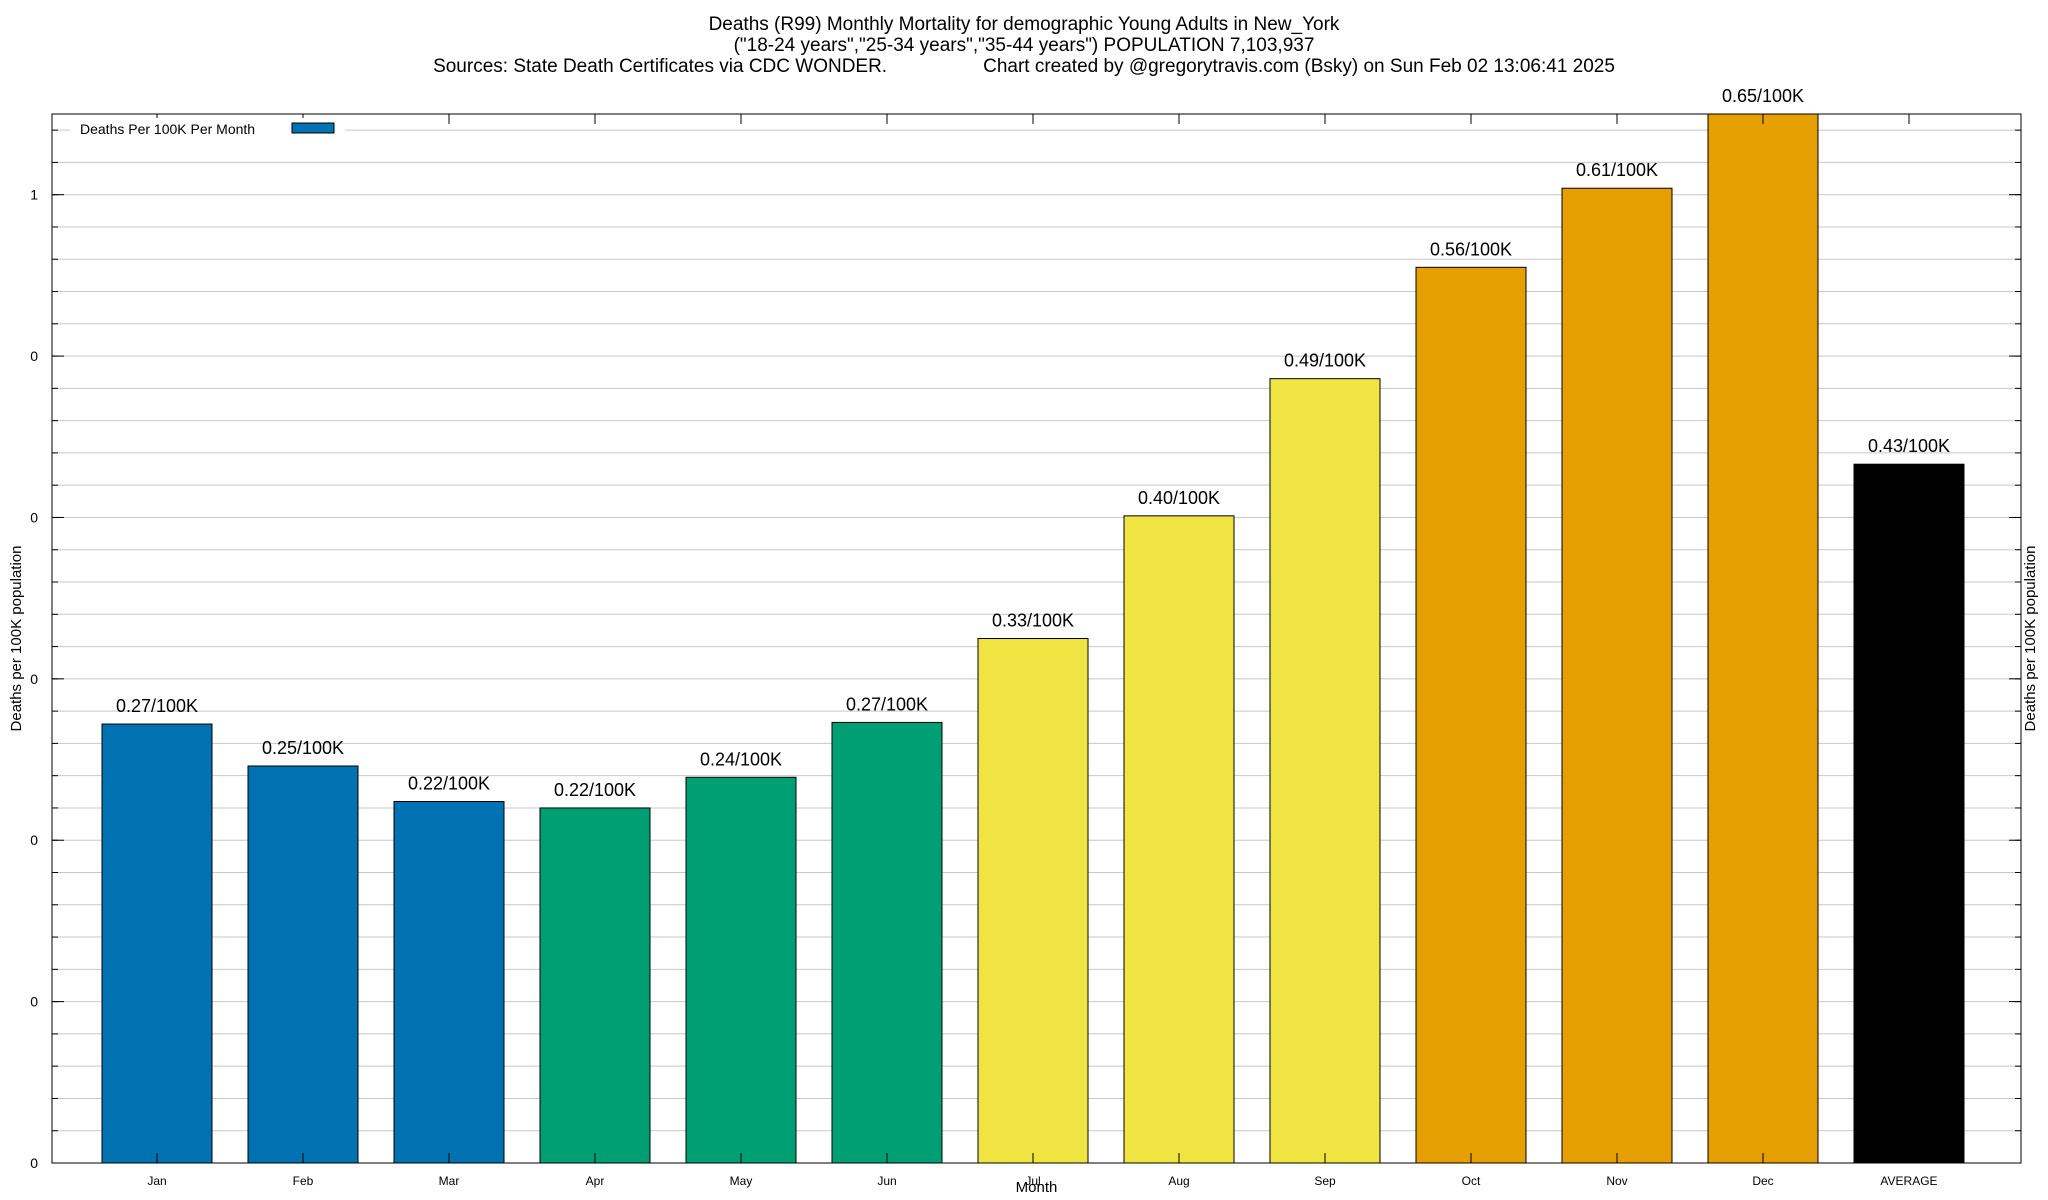 This screenshot has width=2048, height=1200. What do you see at coordinates (449, 982) in the screenshot?
I see `bar-mar` at bounding box center [449, 982].